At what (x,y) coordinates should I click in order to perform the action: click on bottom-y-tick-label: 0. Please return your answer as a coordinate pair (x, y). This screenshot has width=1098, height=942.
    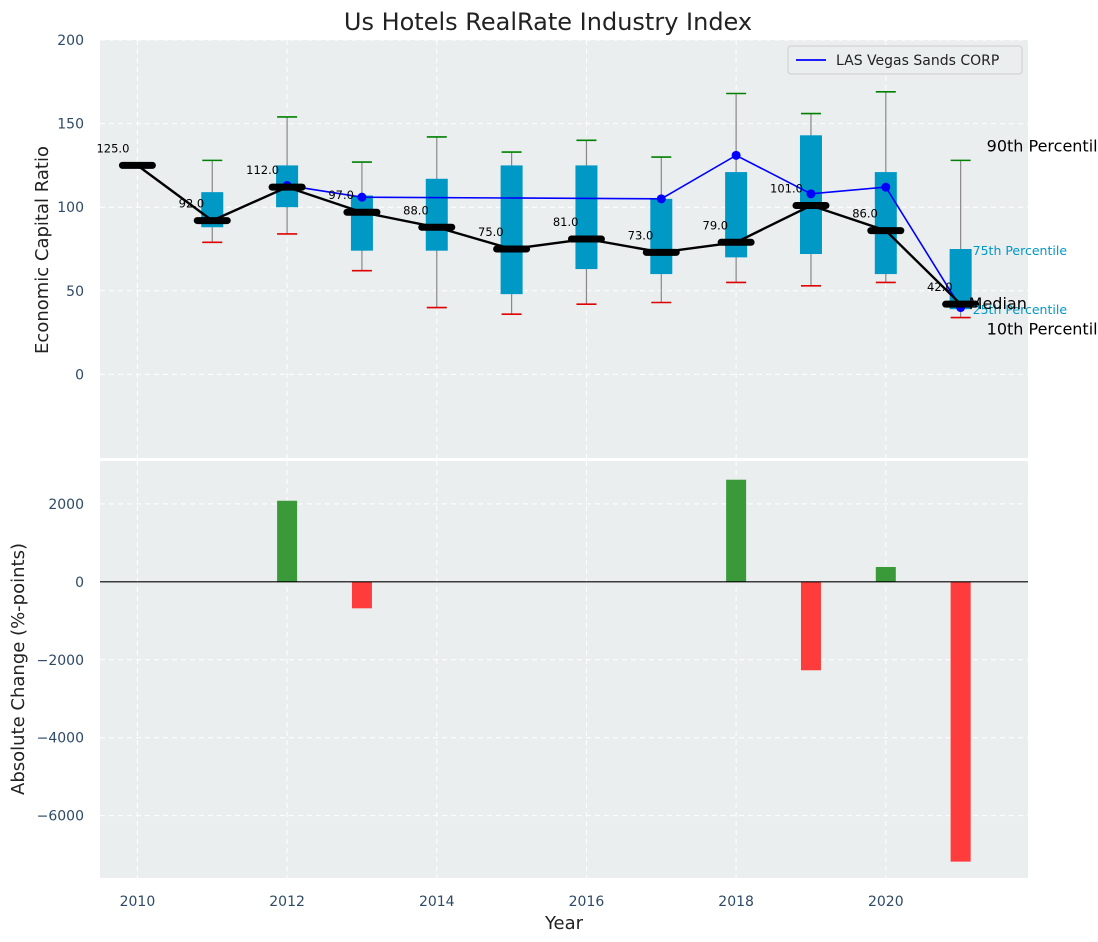
    Looking at the image, I should click on (79, 583).